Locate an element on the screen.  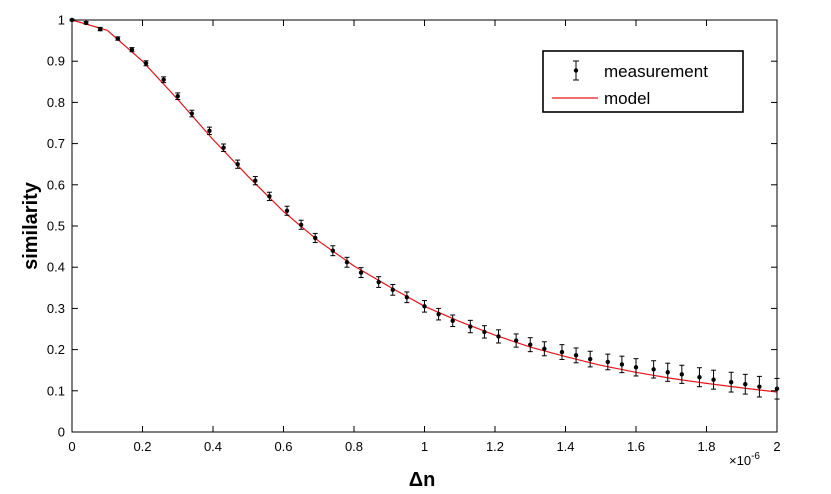
x-tick-label: 1.2 is located at coordinates (495, 446).